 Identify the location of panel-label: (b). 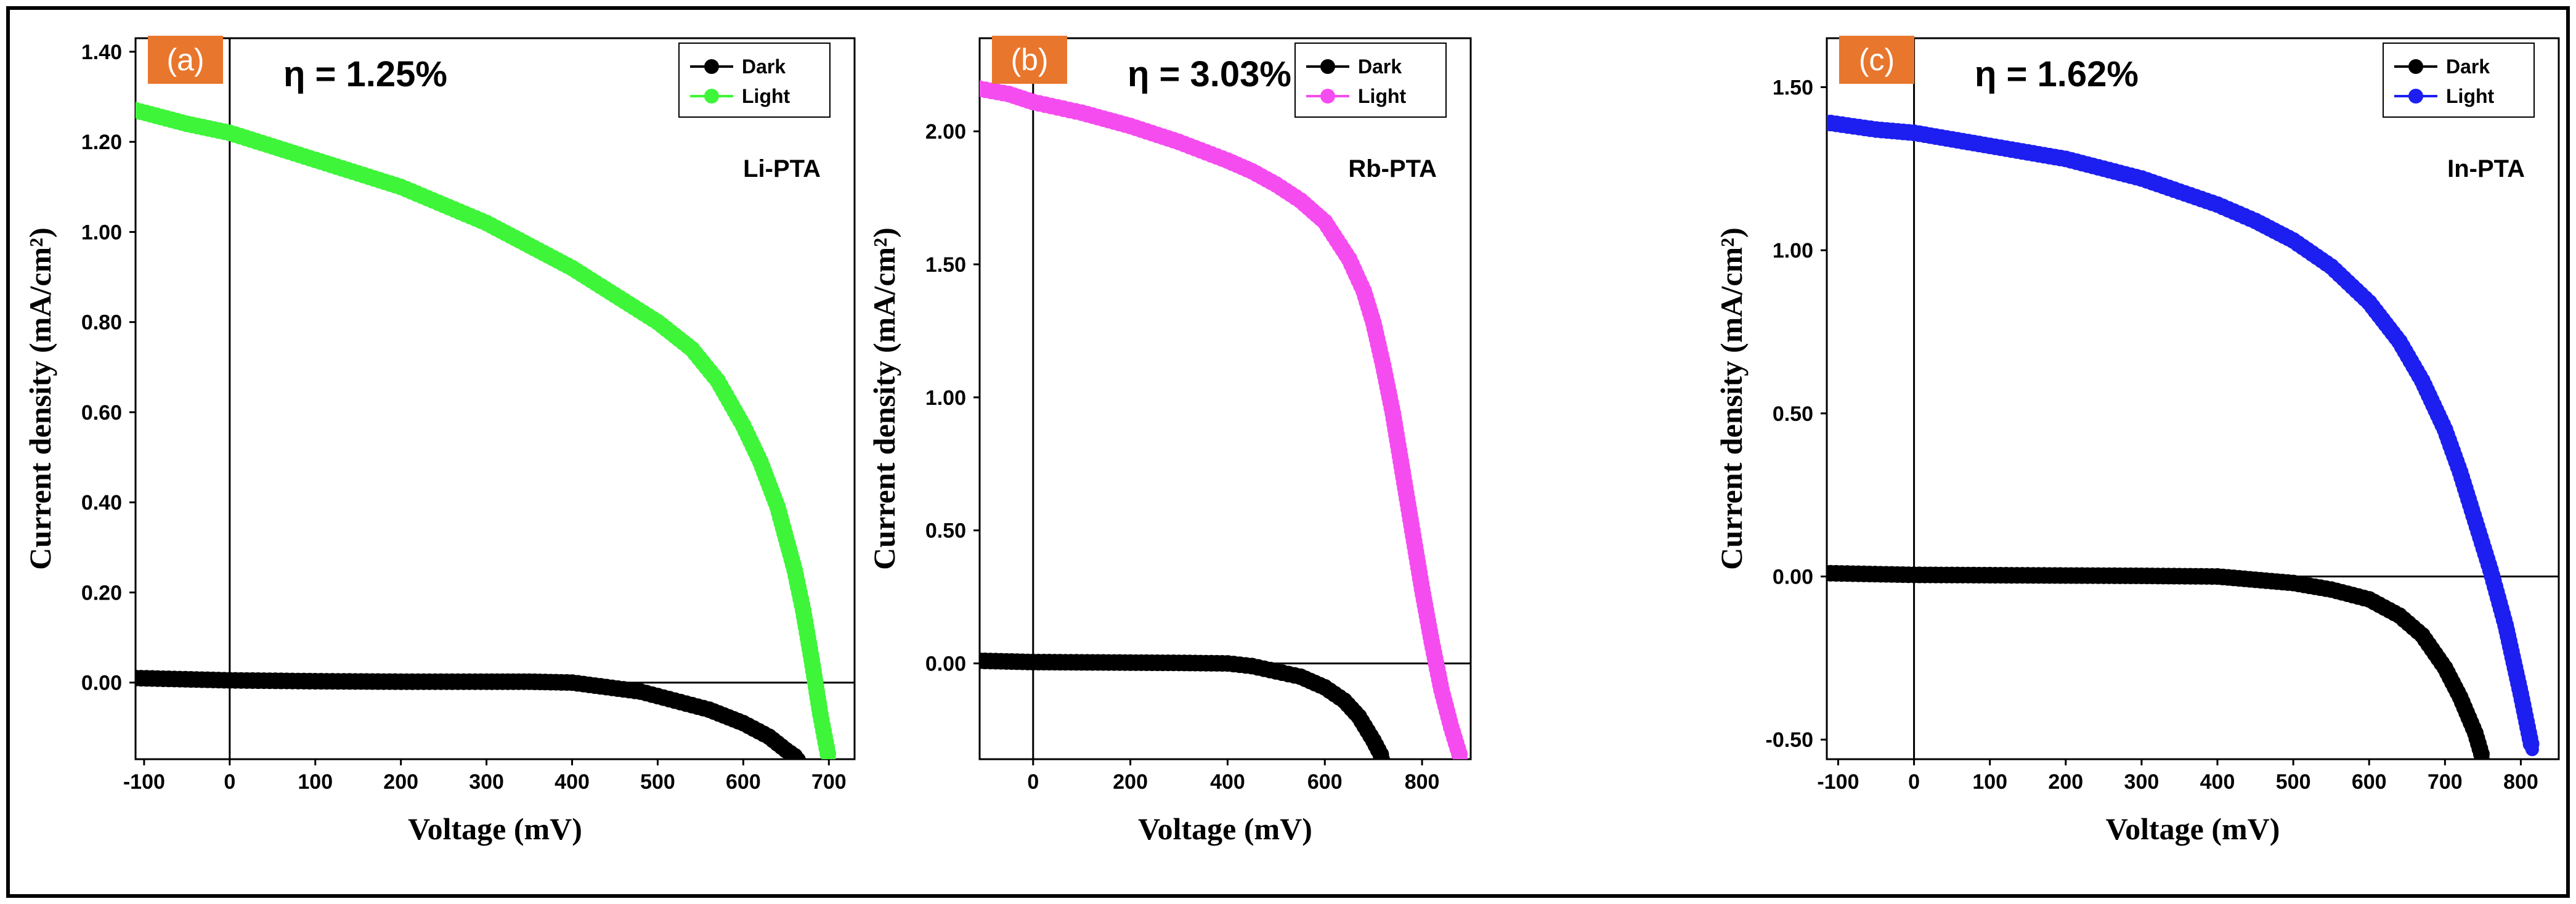
(1029, 60).